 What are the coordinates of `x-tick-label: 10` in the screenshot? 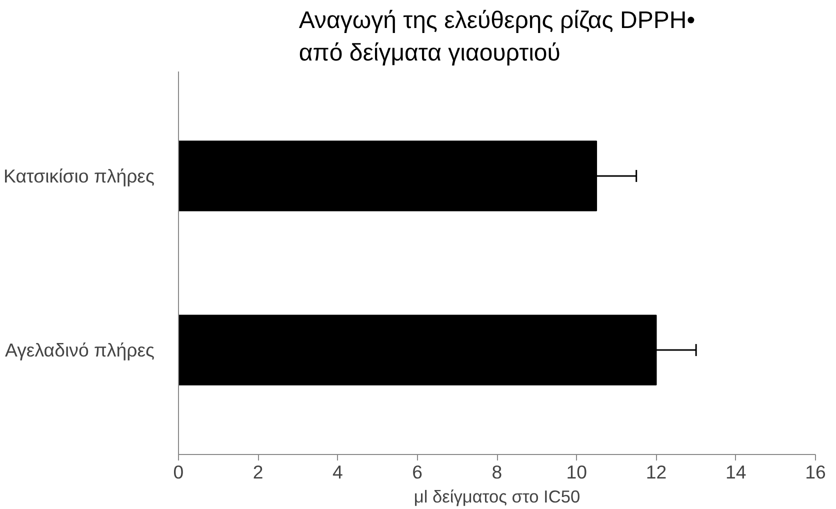 It's located at (577, 472).